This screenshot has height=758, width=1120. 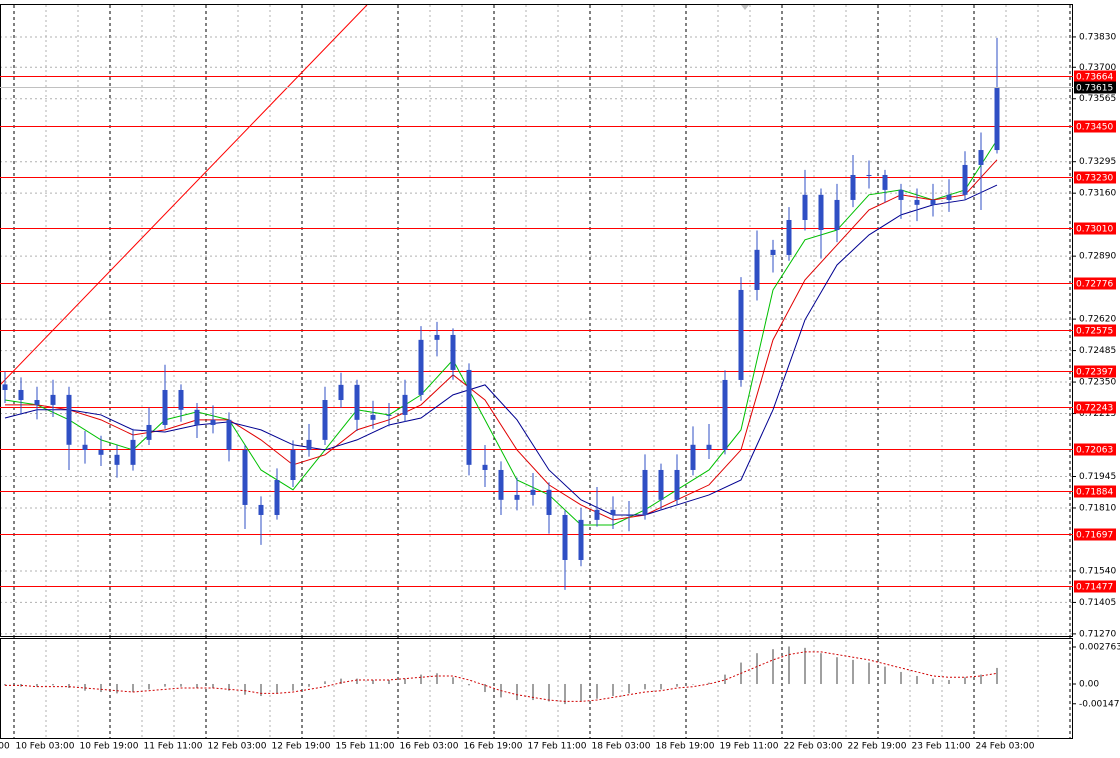 I want to click on x-tick-label: 00, so click(x=5, y=747).